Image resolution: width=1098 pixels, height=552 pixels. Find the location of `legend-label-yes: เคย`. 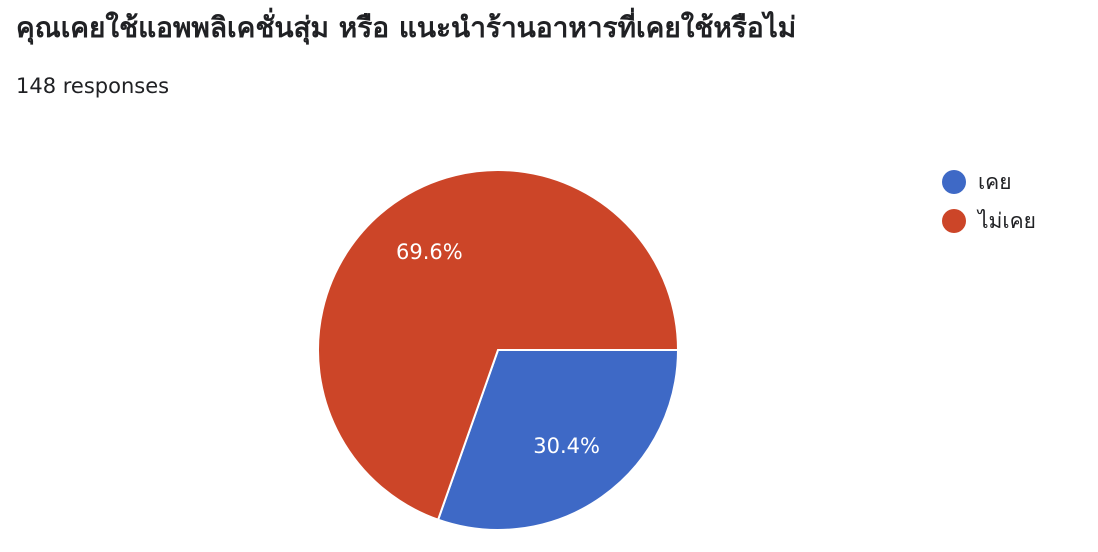

legend-label-yes: เคย is located at coordinates (995, 182).